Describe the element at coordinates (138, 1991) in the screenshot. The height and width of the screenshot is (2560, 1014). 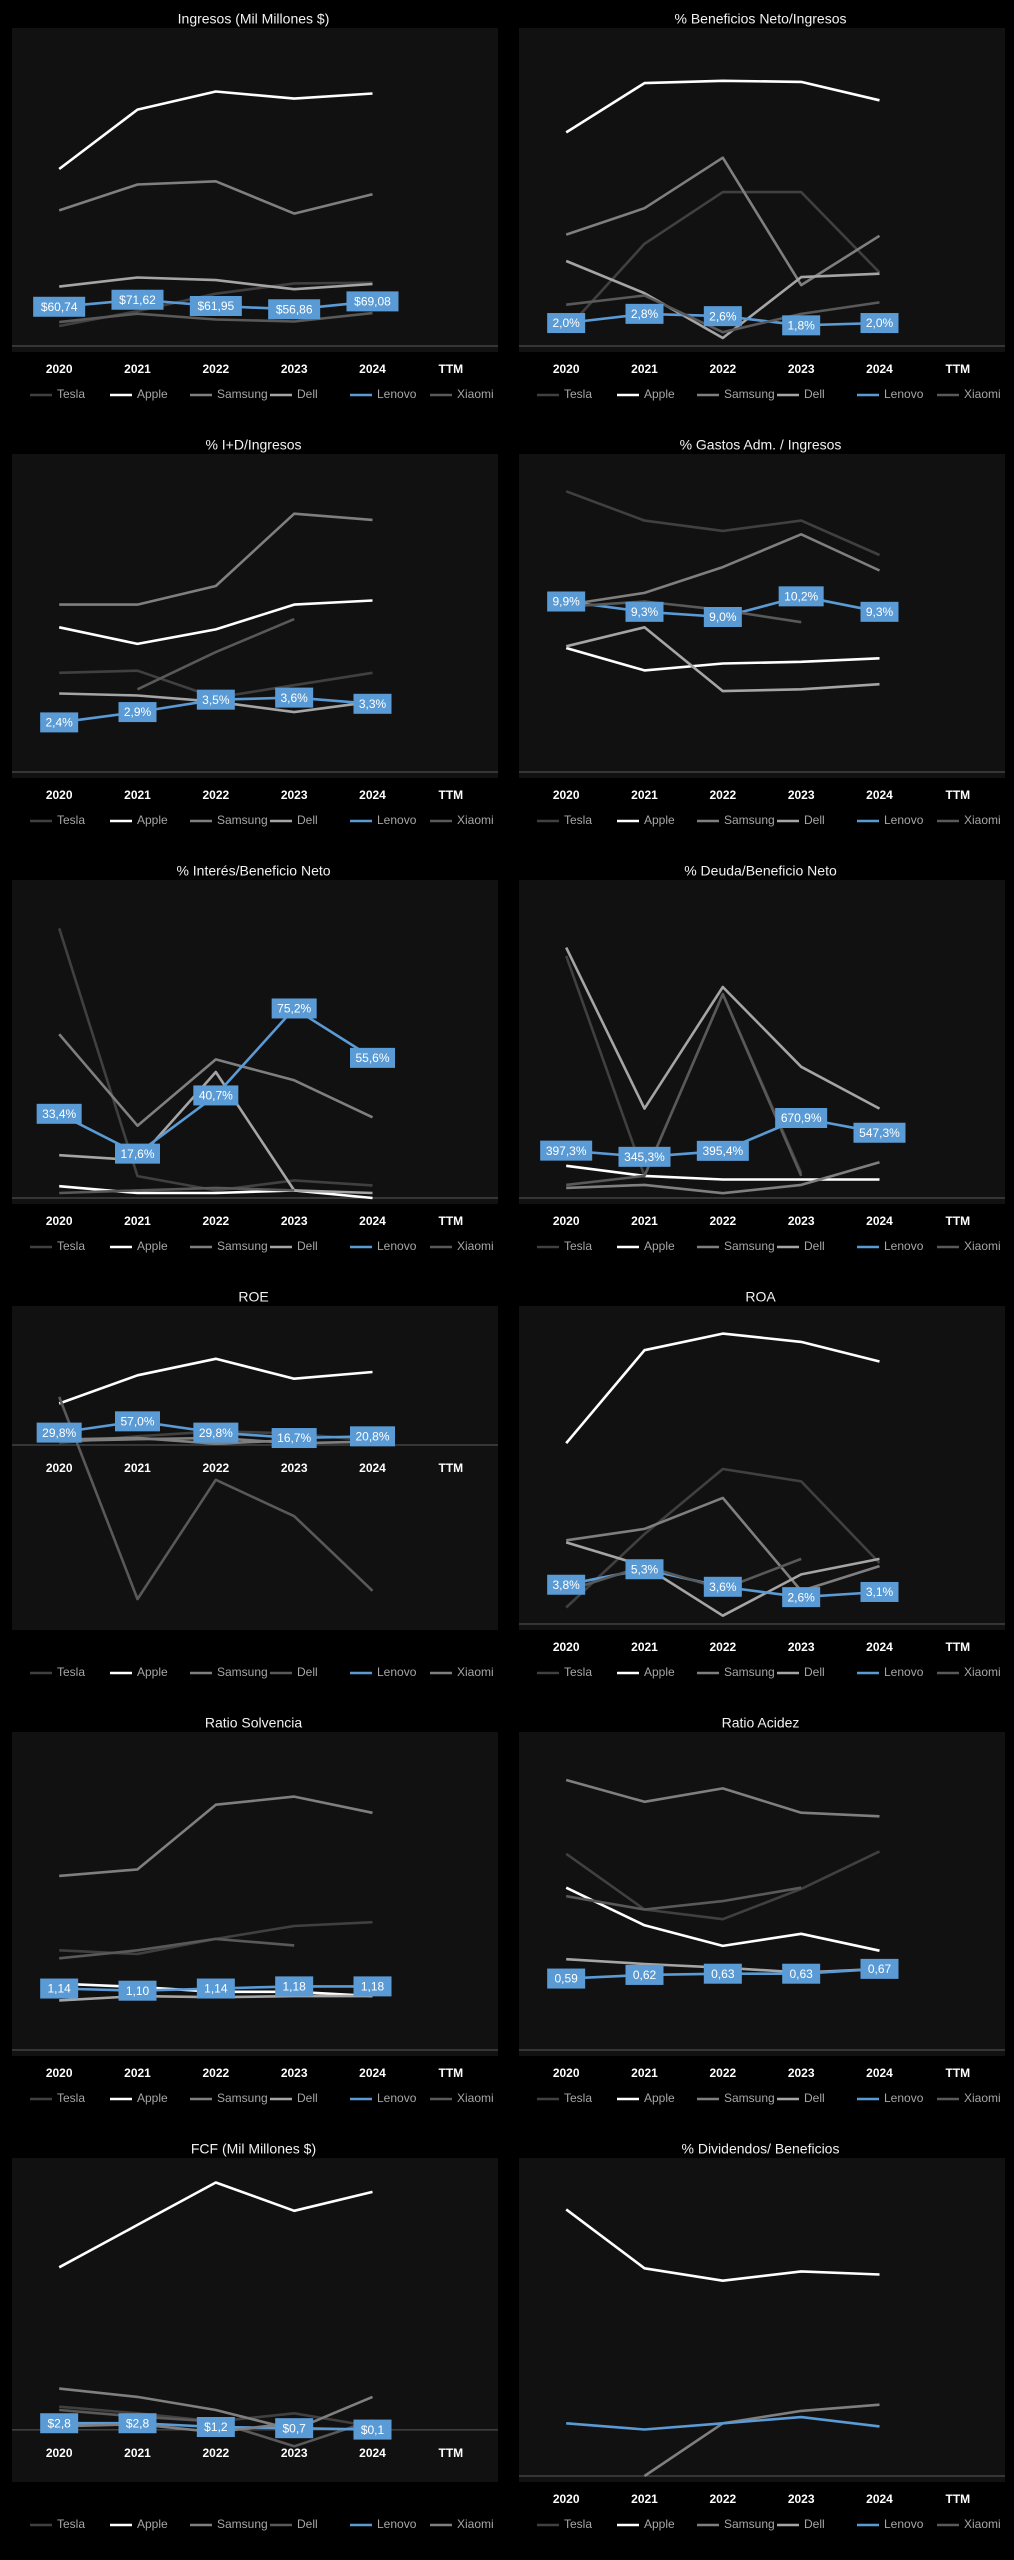
I see `data-label: 1,10` at that location.